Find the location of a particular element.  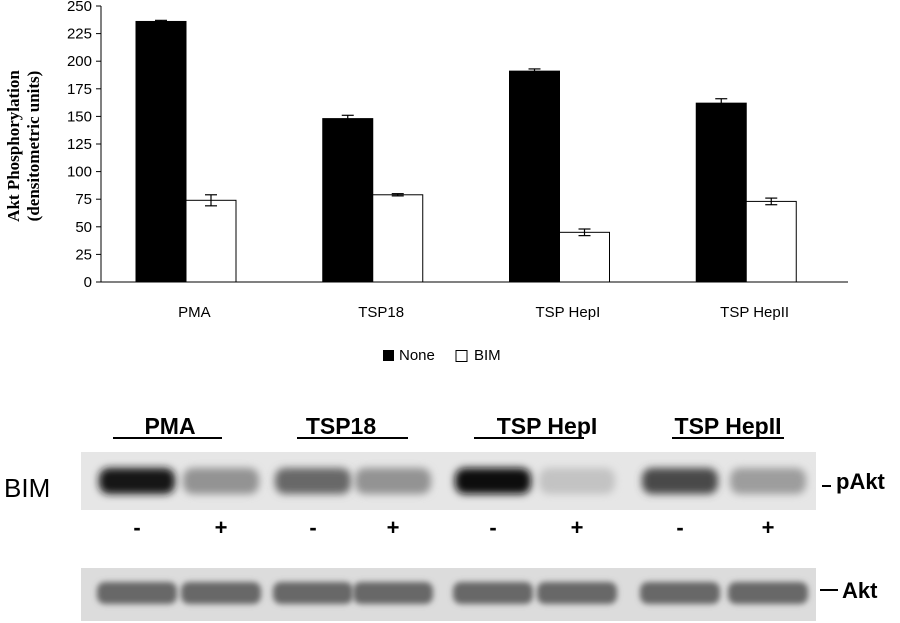

y-tick-label: 50 is located at coordinates (83, 227).